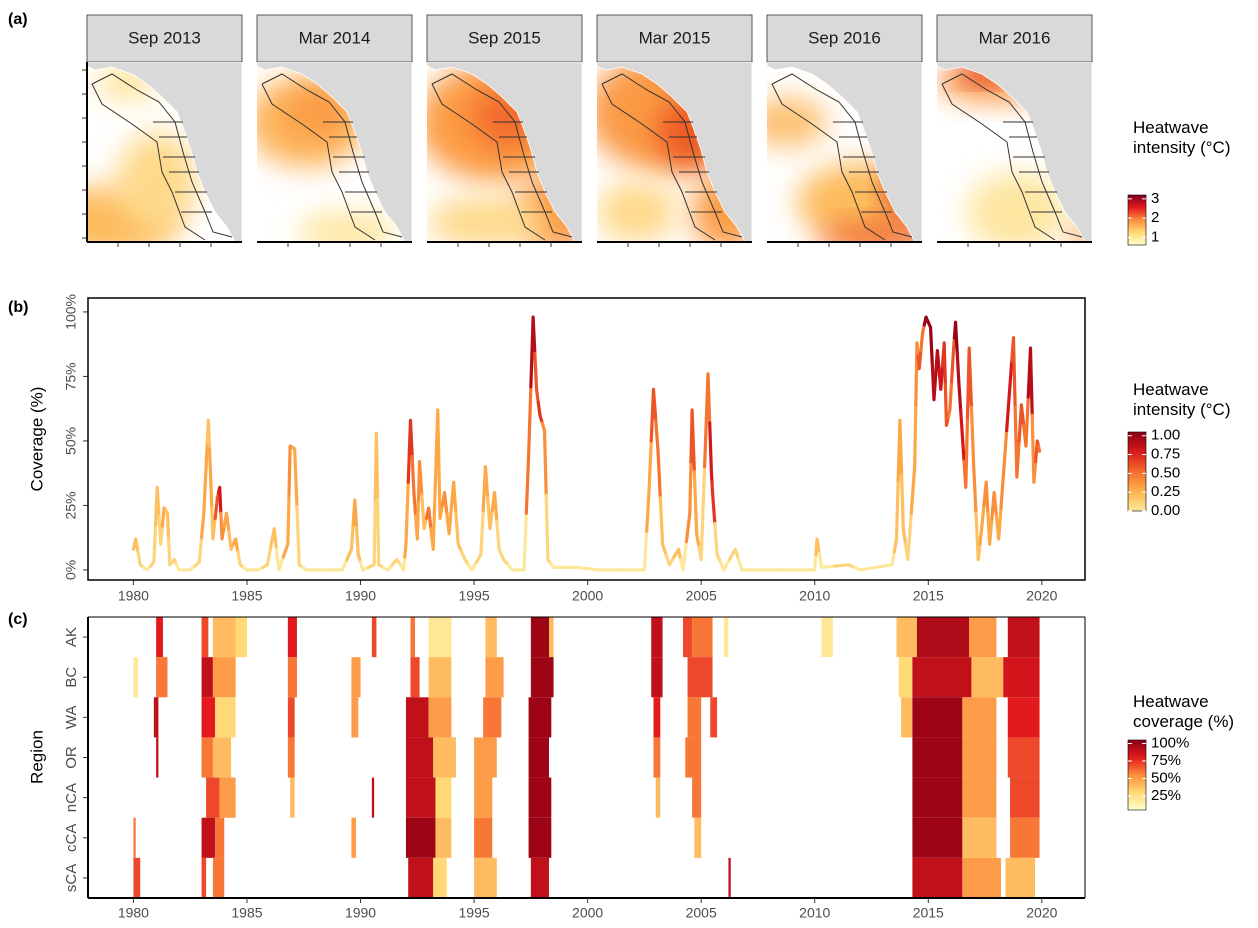 This screenshot has width=1258, height=928. Describe the element at coordinates (474, 596) in the screenshot. I see `x-tick-label: 1995` at that location.